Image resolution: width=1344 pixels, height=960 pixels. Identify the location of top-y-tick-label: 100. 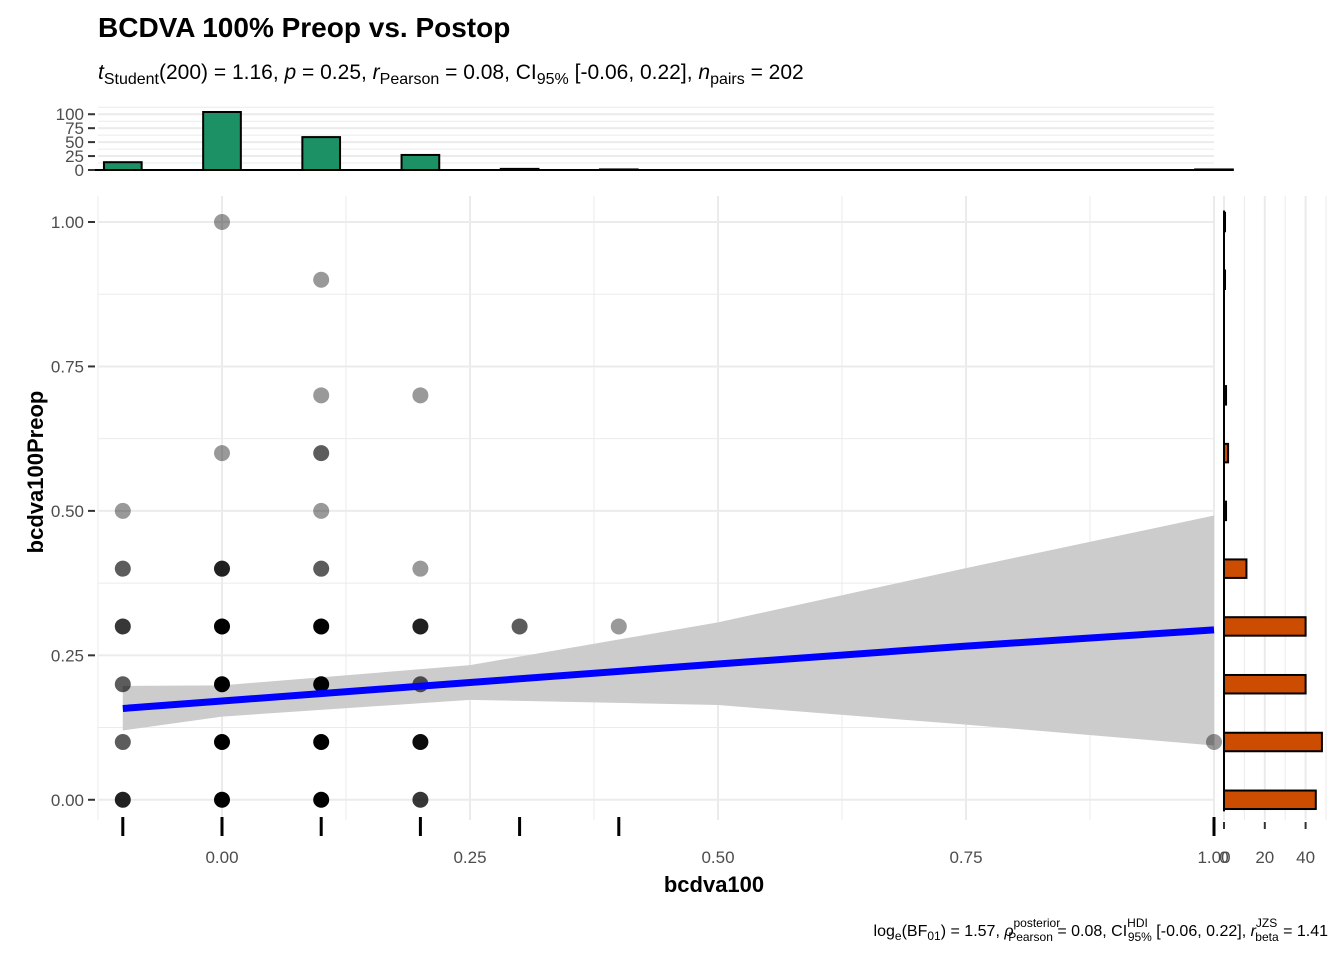
(70, 114).